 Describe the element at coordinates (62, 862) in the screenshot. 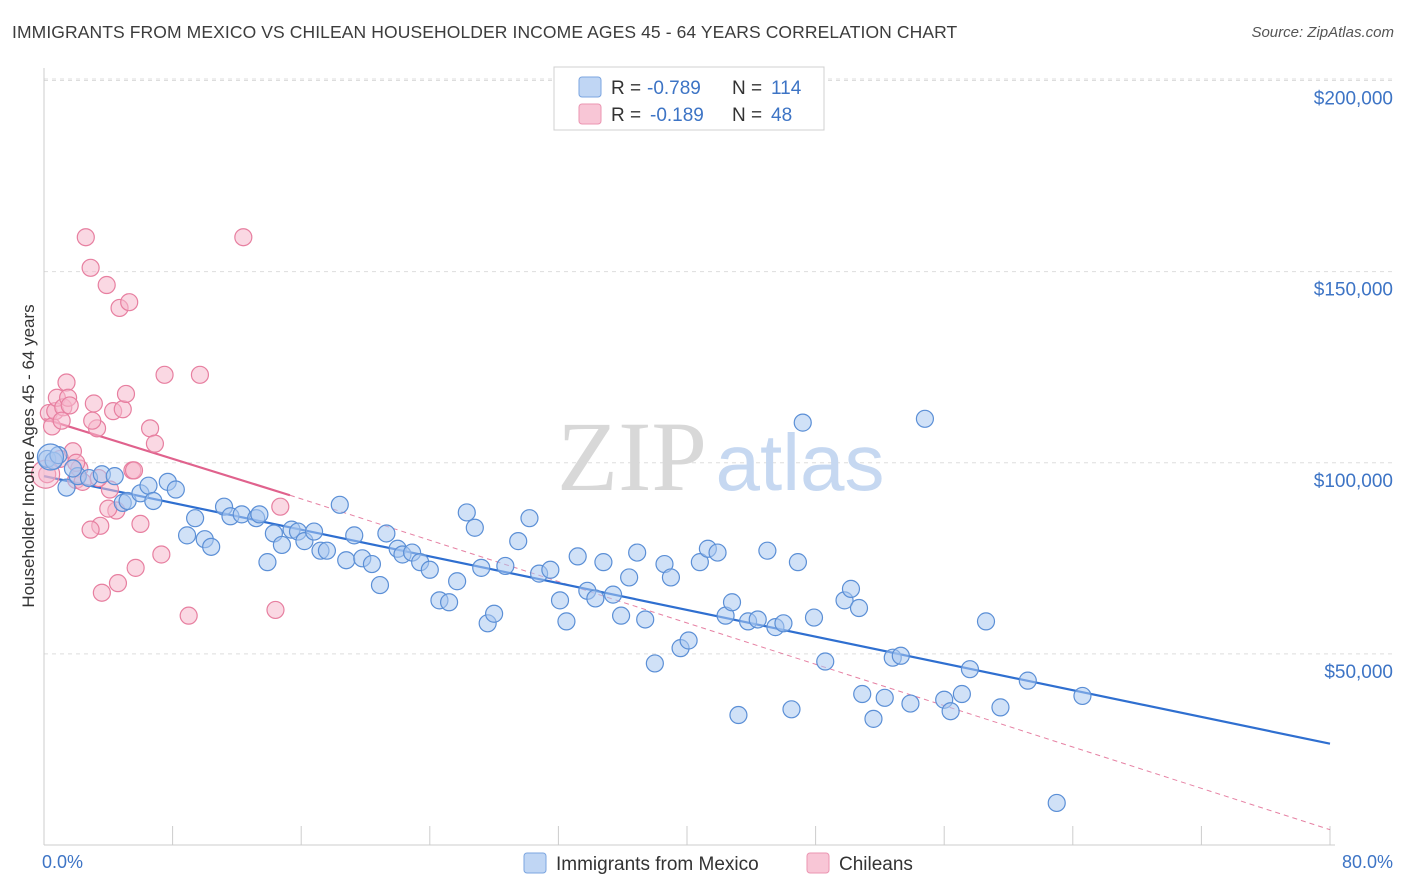

I see `x-tick-label-min: 0.0%` at that location.